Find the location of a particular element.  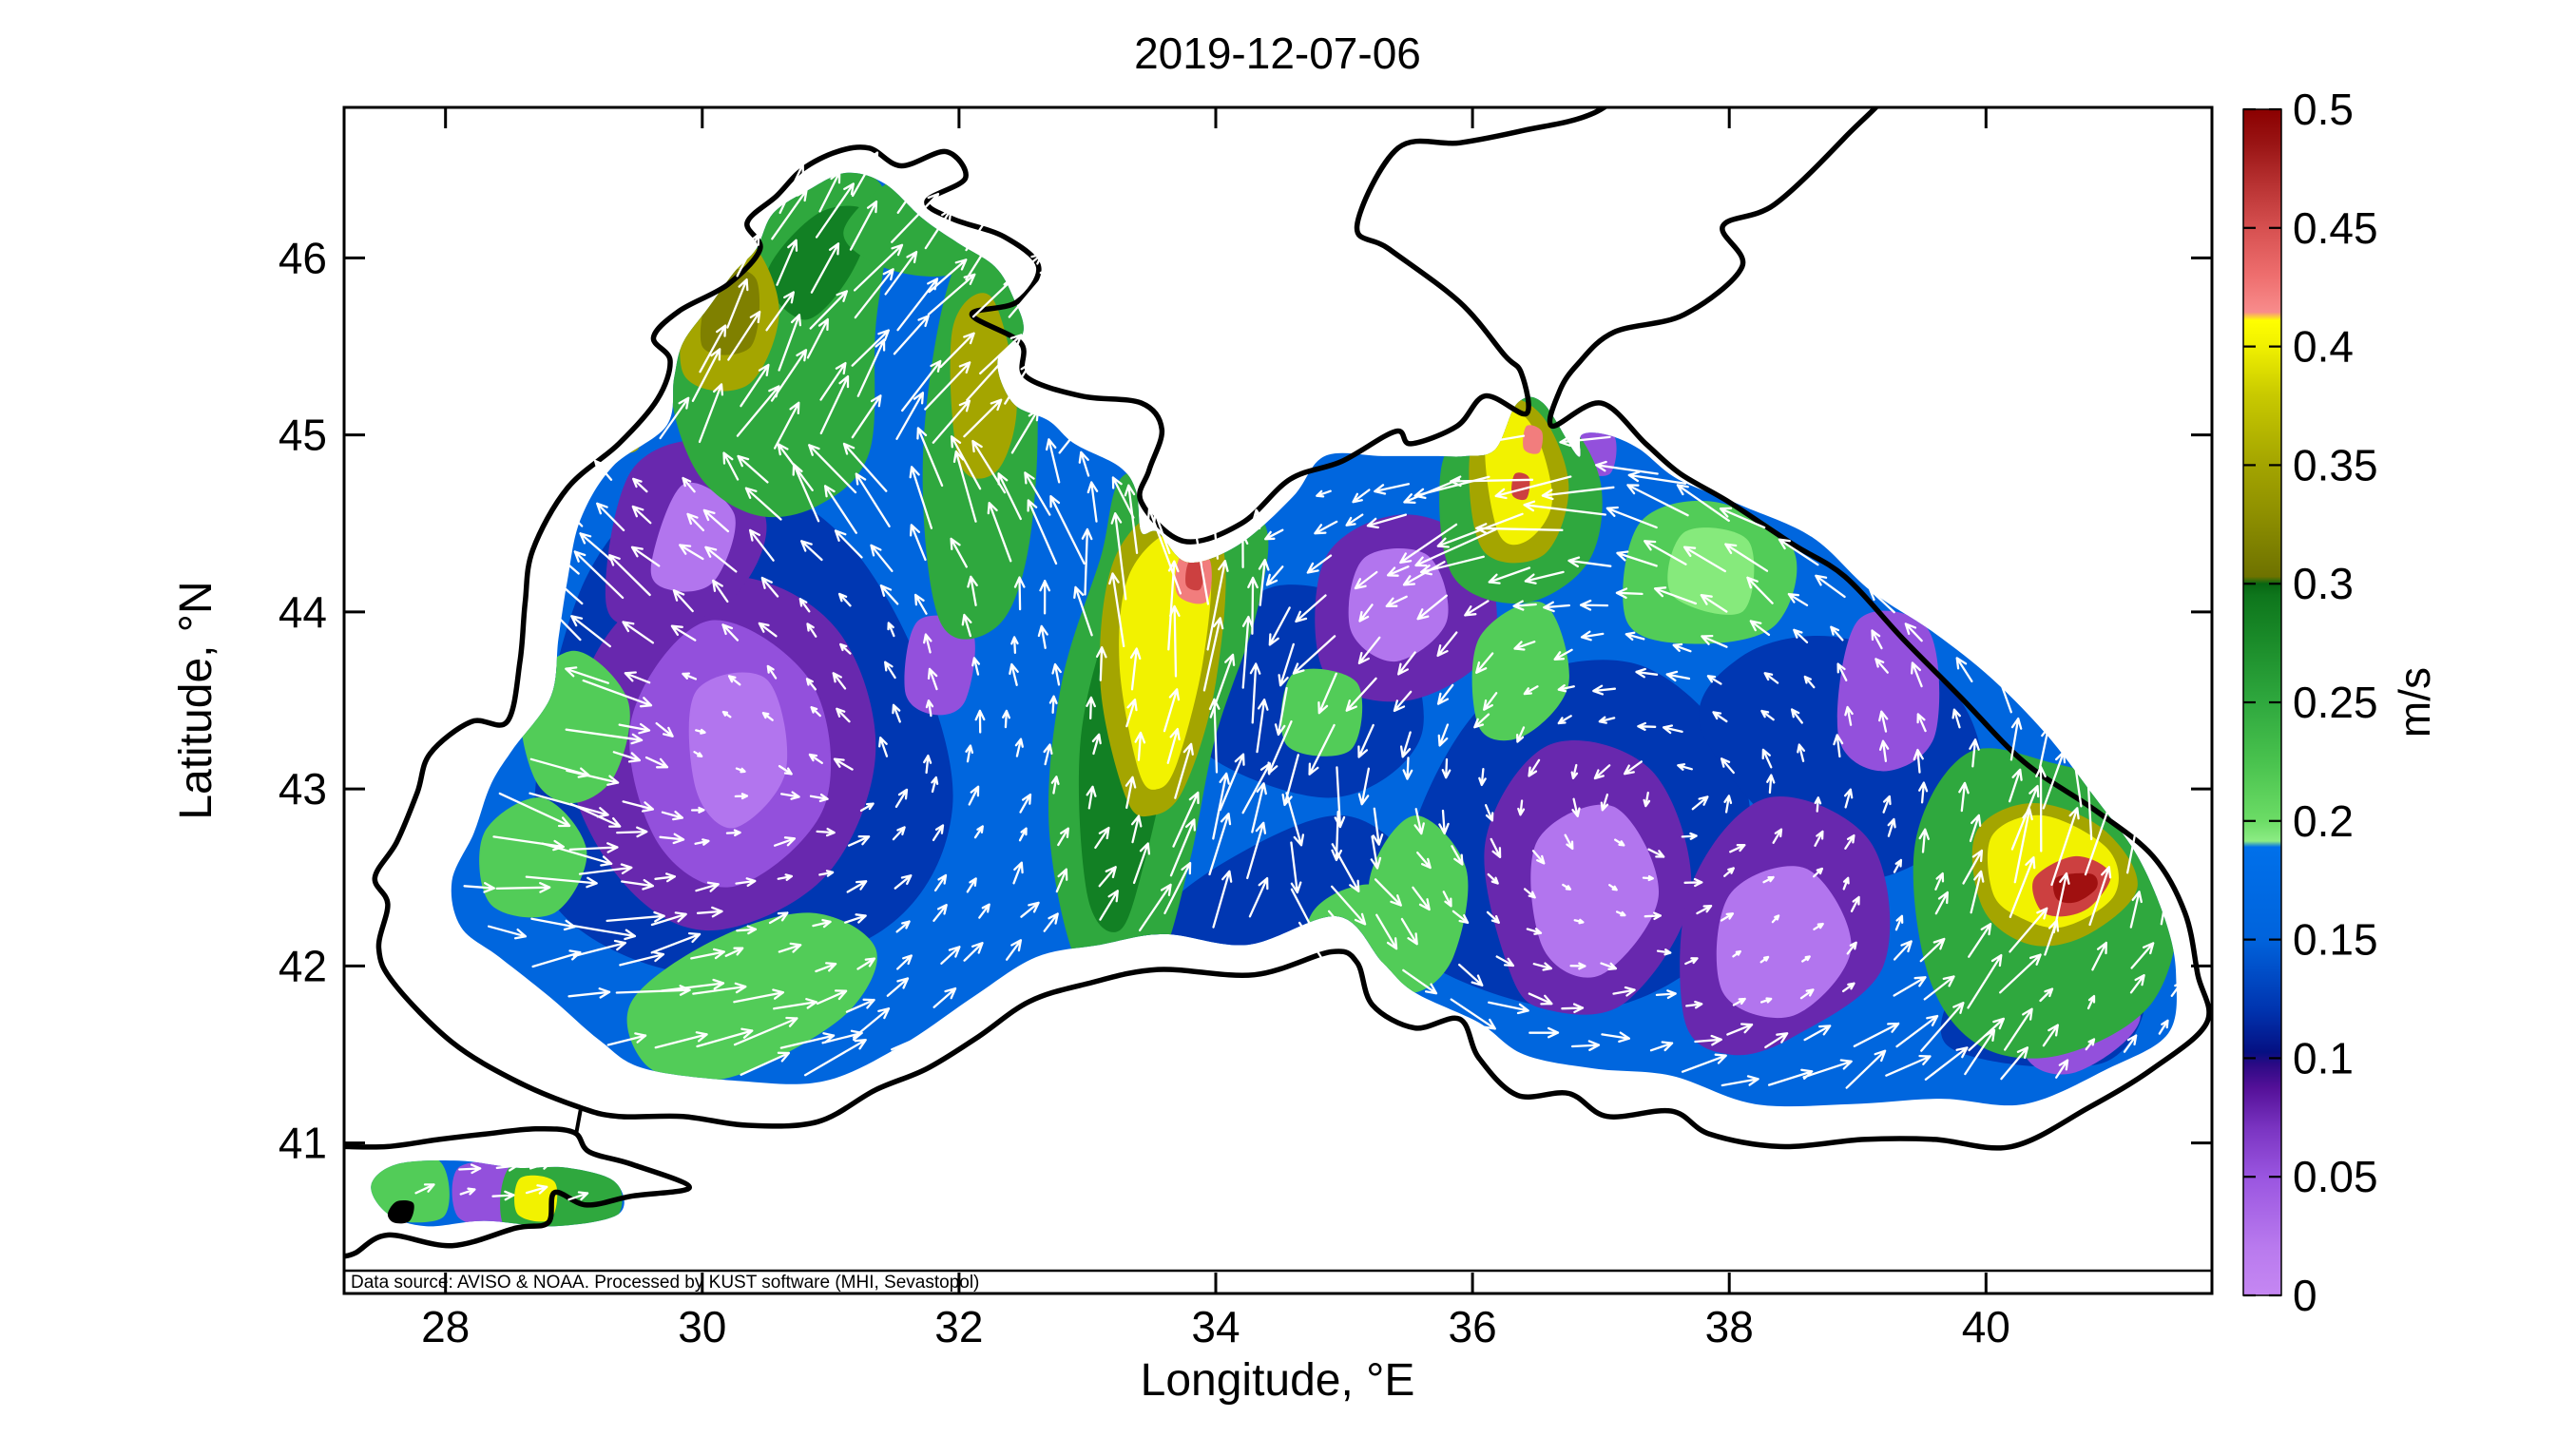

colorbar-tick-labels: 0 0.05 0.1 0.15 0.2 0.25 0.3 0.35 0.4 0.45 0.5 is located at coordinates (2336, 702).